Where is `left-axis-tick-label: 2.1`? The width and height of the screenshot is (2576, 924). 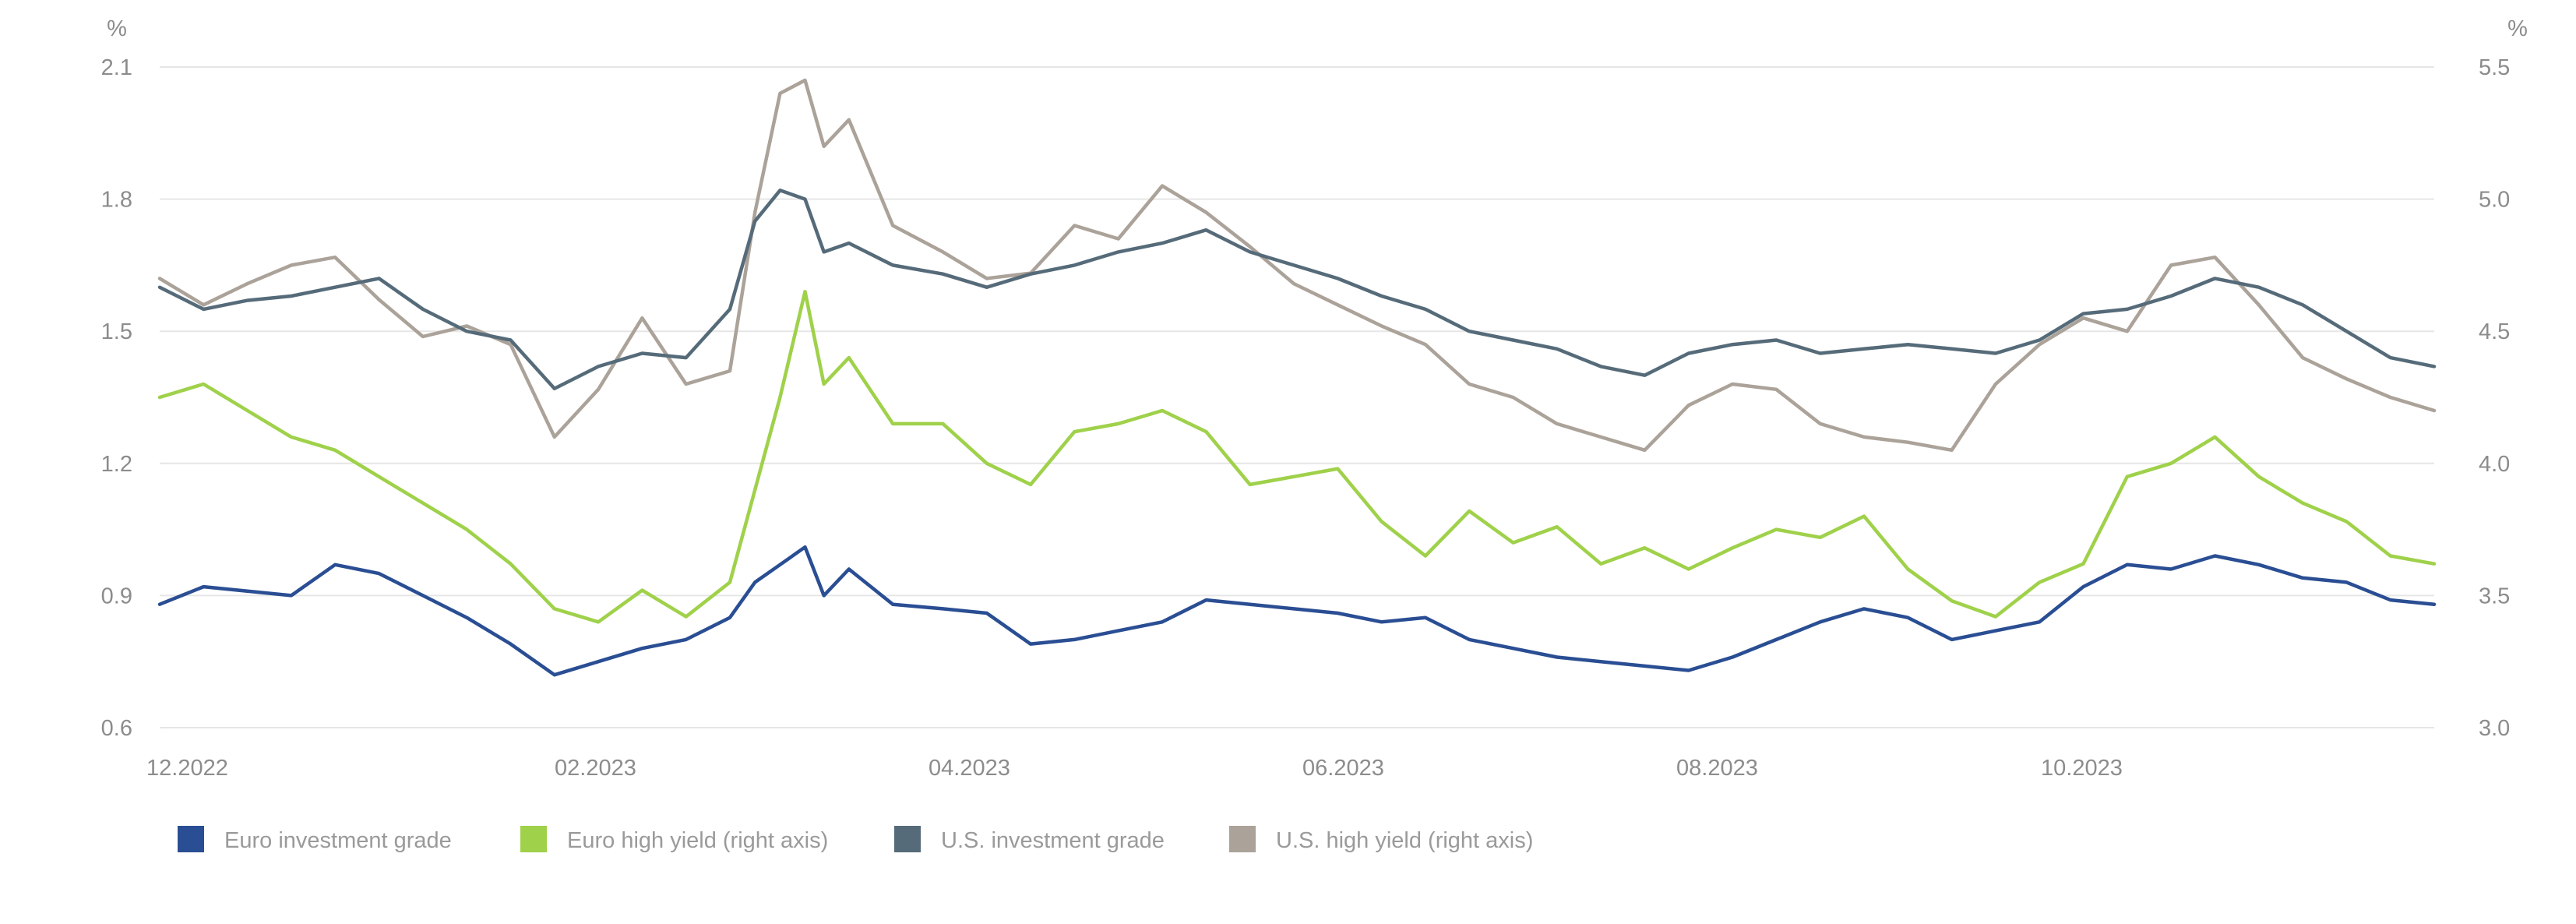
left-axis-tick-label: 2.1 is located at coordinates (116, 67).